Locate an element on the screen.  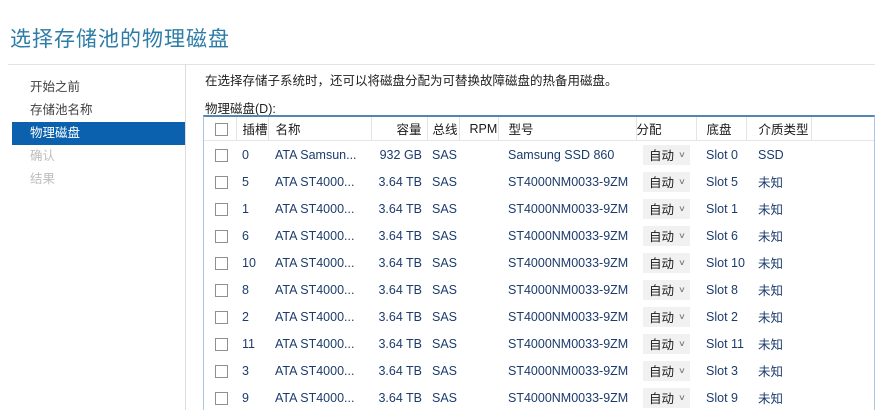
media-type-cell: SSD is located at coordinates (771, 154).